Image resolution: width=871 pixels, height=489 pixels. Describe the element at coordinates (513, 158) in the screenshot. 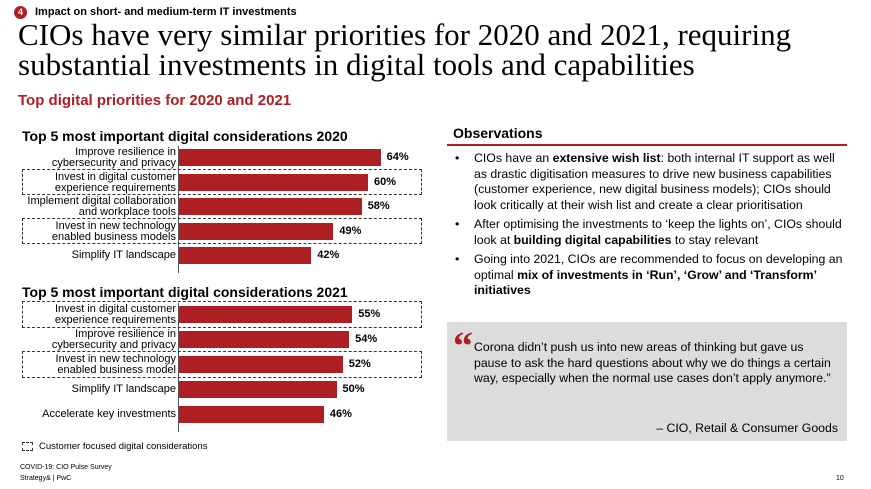

I see `observation-text: CIOs have an` at that location.